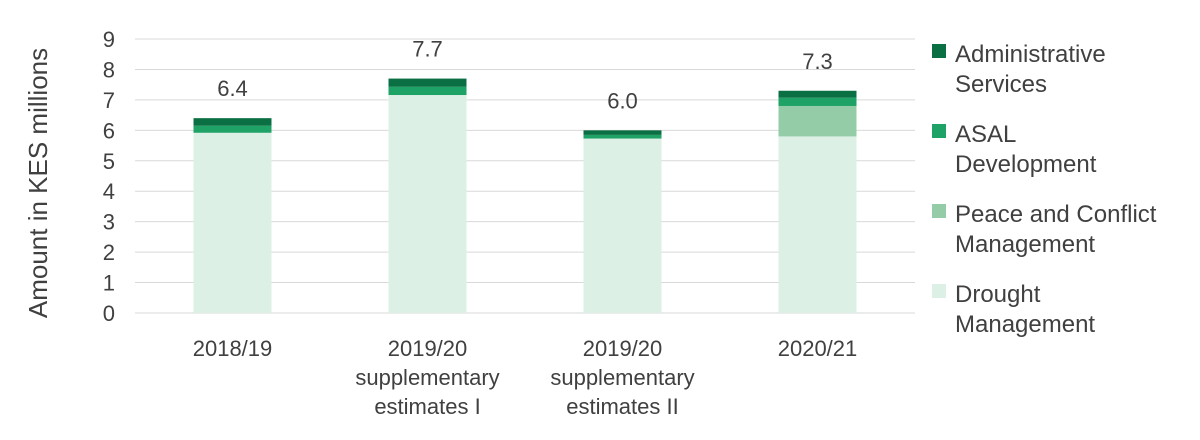 This screenshot has height=440, width=1200. I want to click on y-tick-label: 4, so click(109, 191).